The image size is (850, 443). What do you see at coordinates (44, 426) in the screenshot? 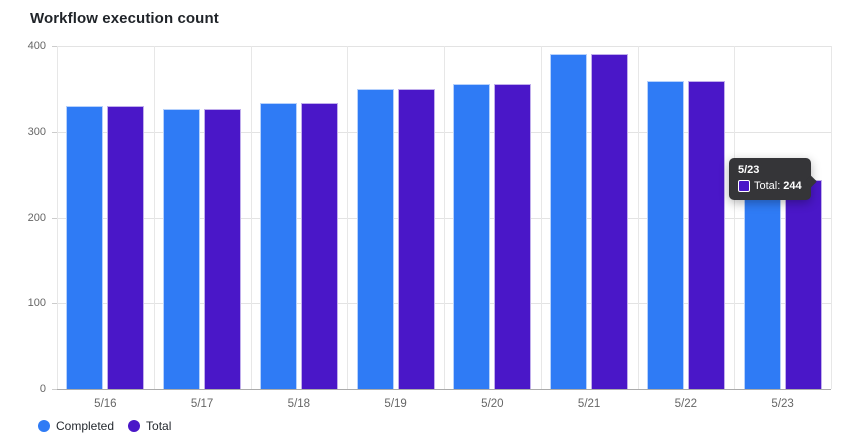
I see `legend-marker-completed-icon` at bounding box center [44, 426].